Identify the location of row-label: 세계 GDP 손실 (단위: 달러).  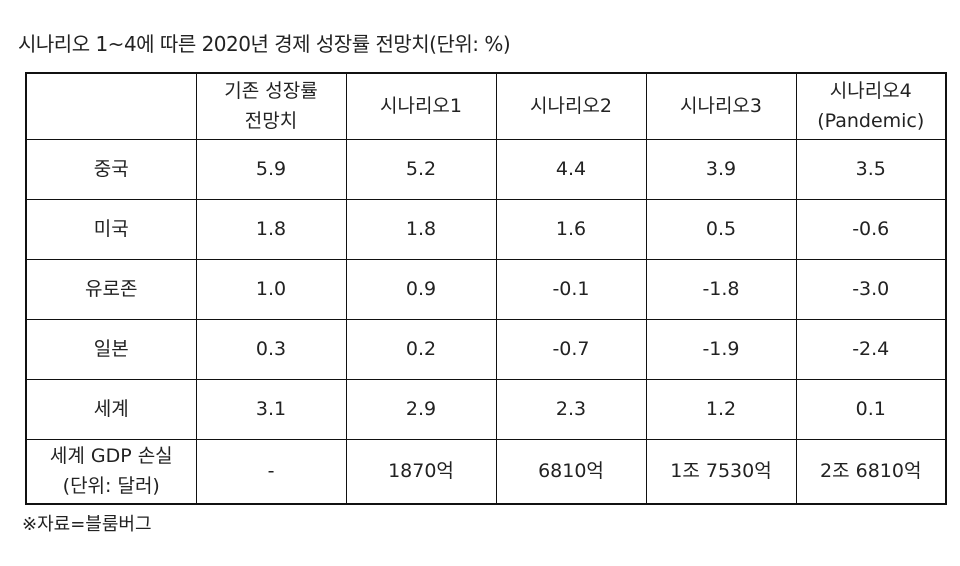
(111, 471).